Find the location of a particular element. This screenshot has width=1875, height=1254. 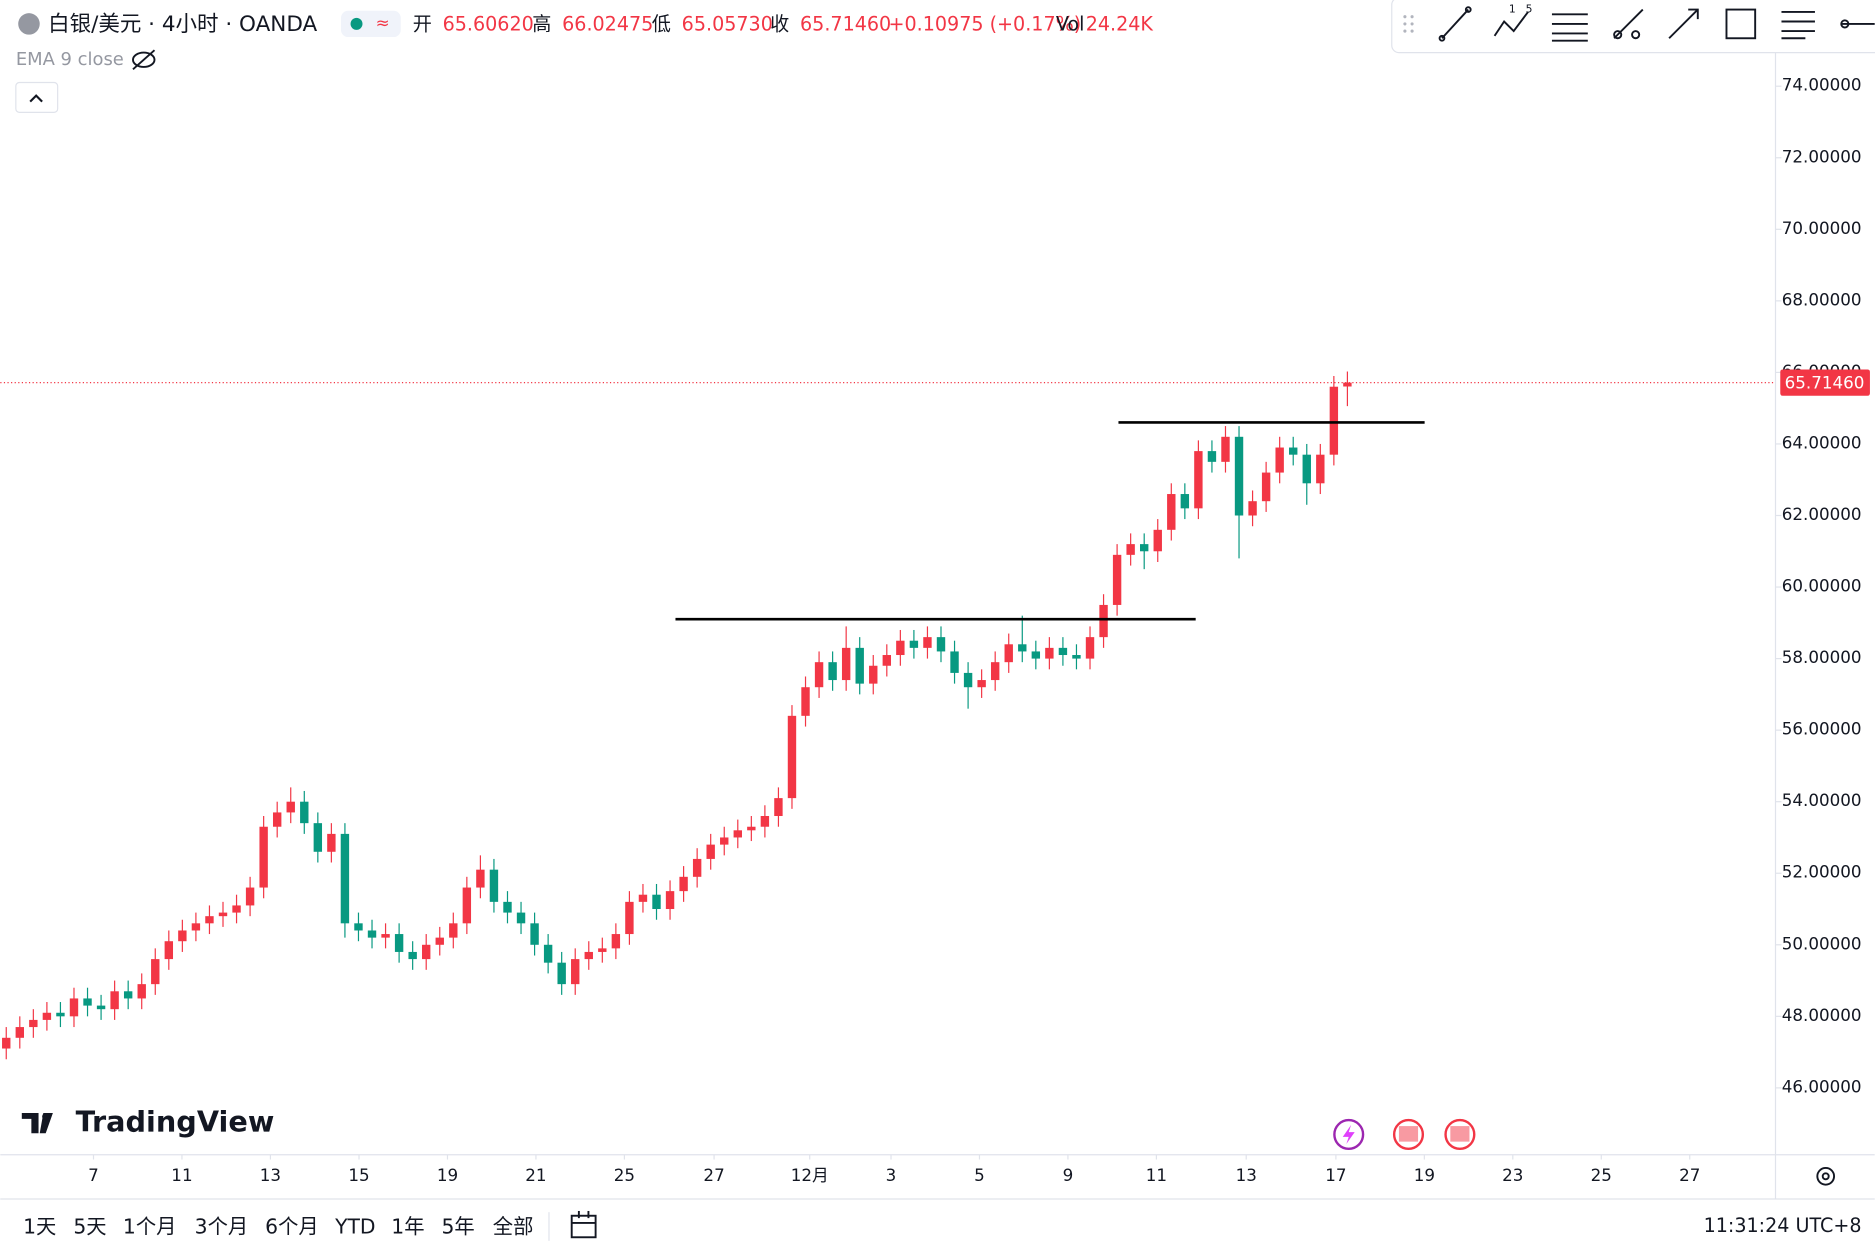

symbol-icon is located at coordinates (29, 24).